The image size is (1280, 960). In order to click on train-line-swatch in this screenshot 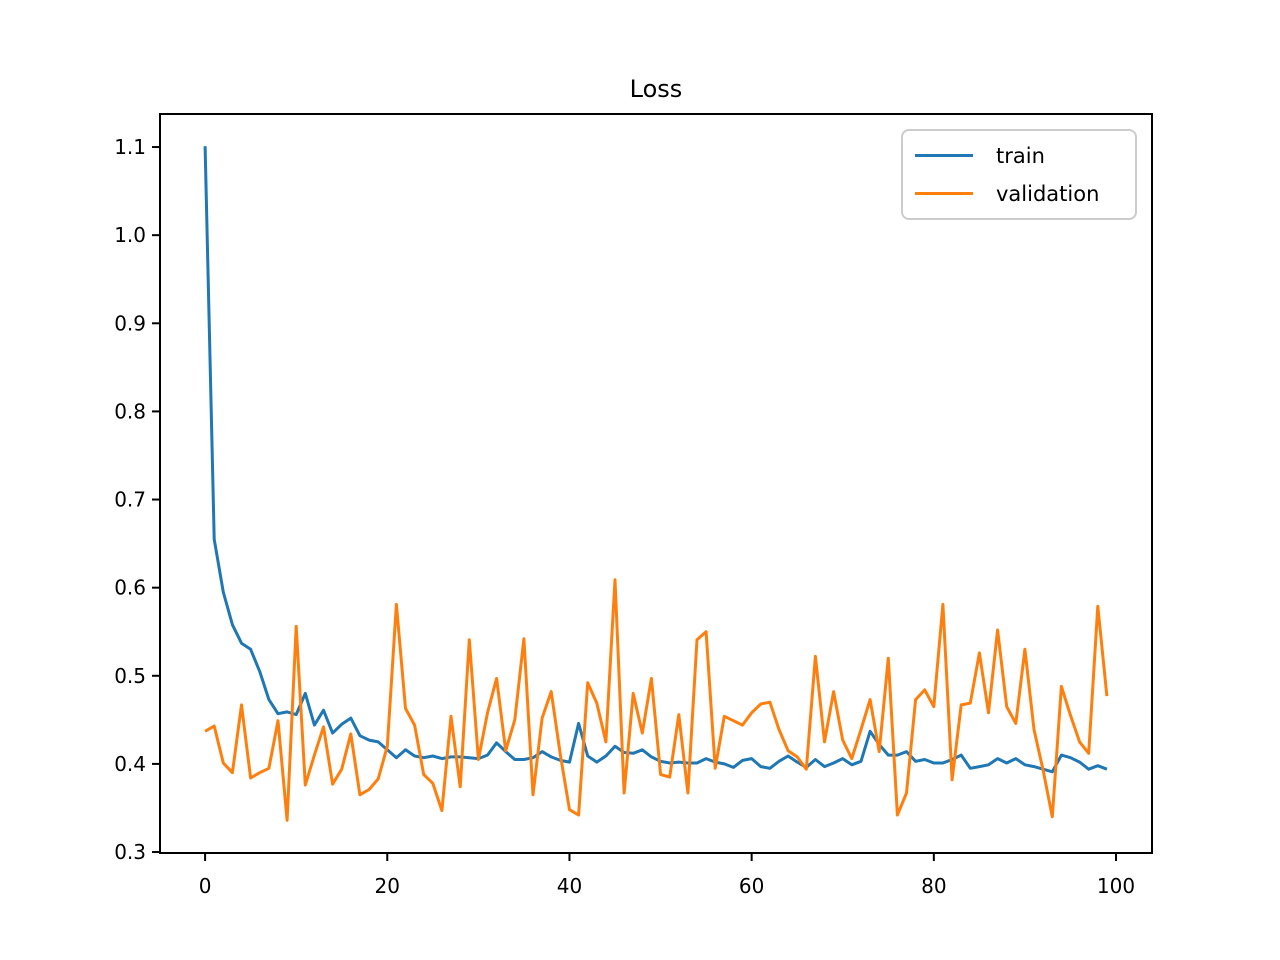, I will do `click(944, 155)`.